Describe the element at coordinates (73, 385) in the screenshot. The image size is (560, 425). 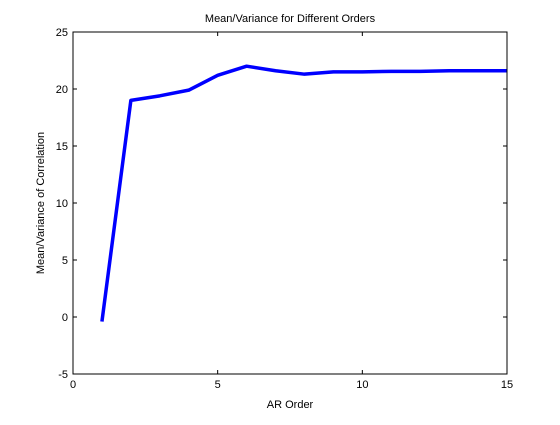
I see `x-tick-label: 0` at that location.